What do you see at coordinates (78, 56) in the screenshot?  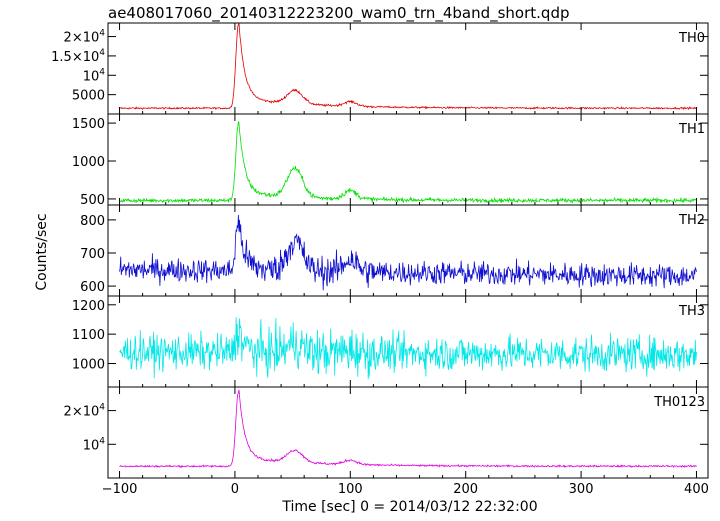 I see `y-tick-label-th0: 1.5×10⁴` at bounding box center [78, 56].